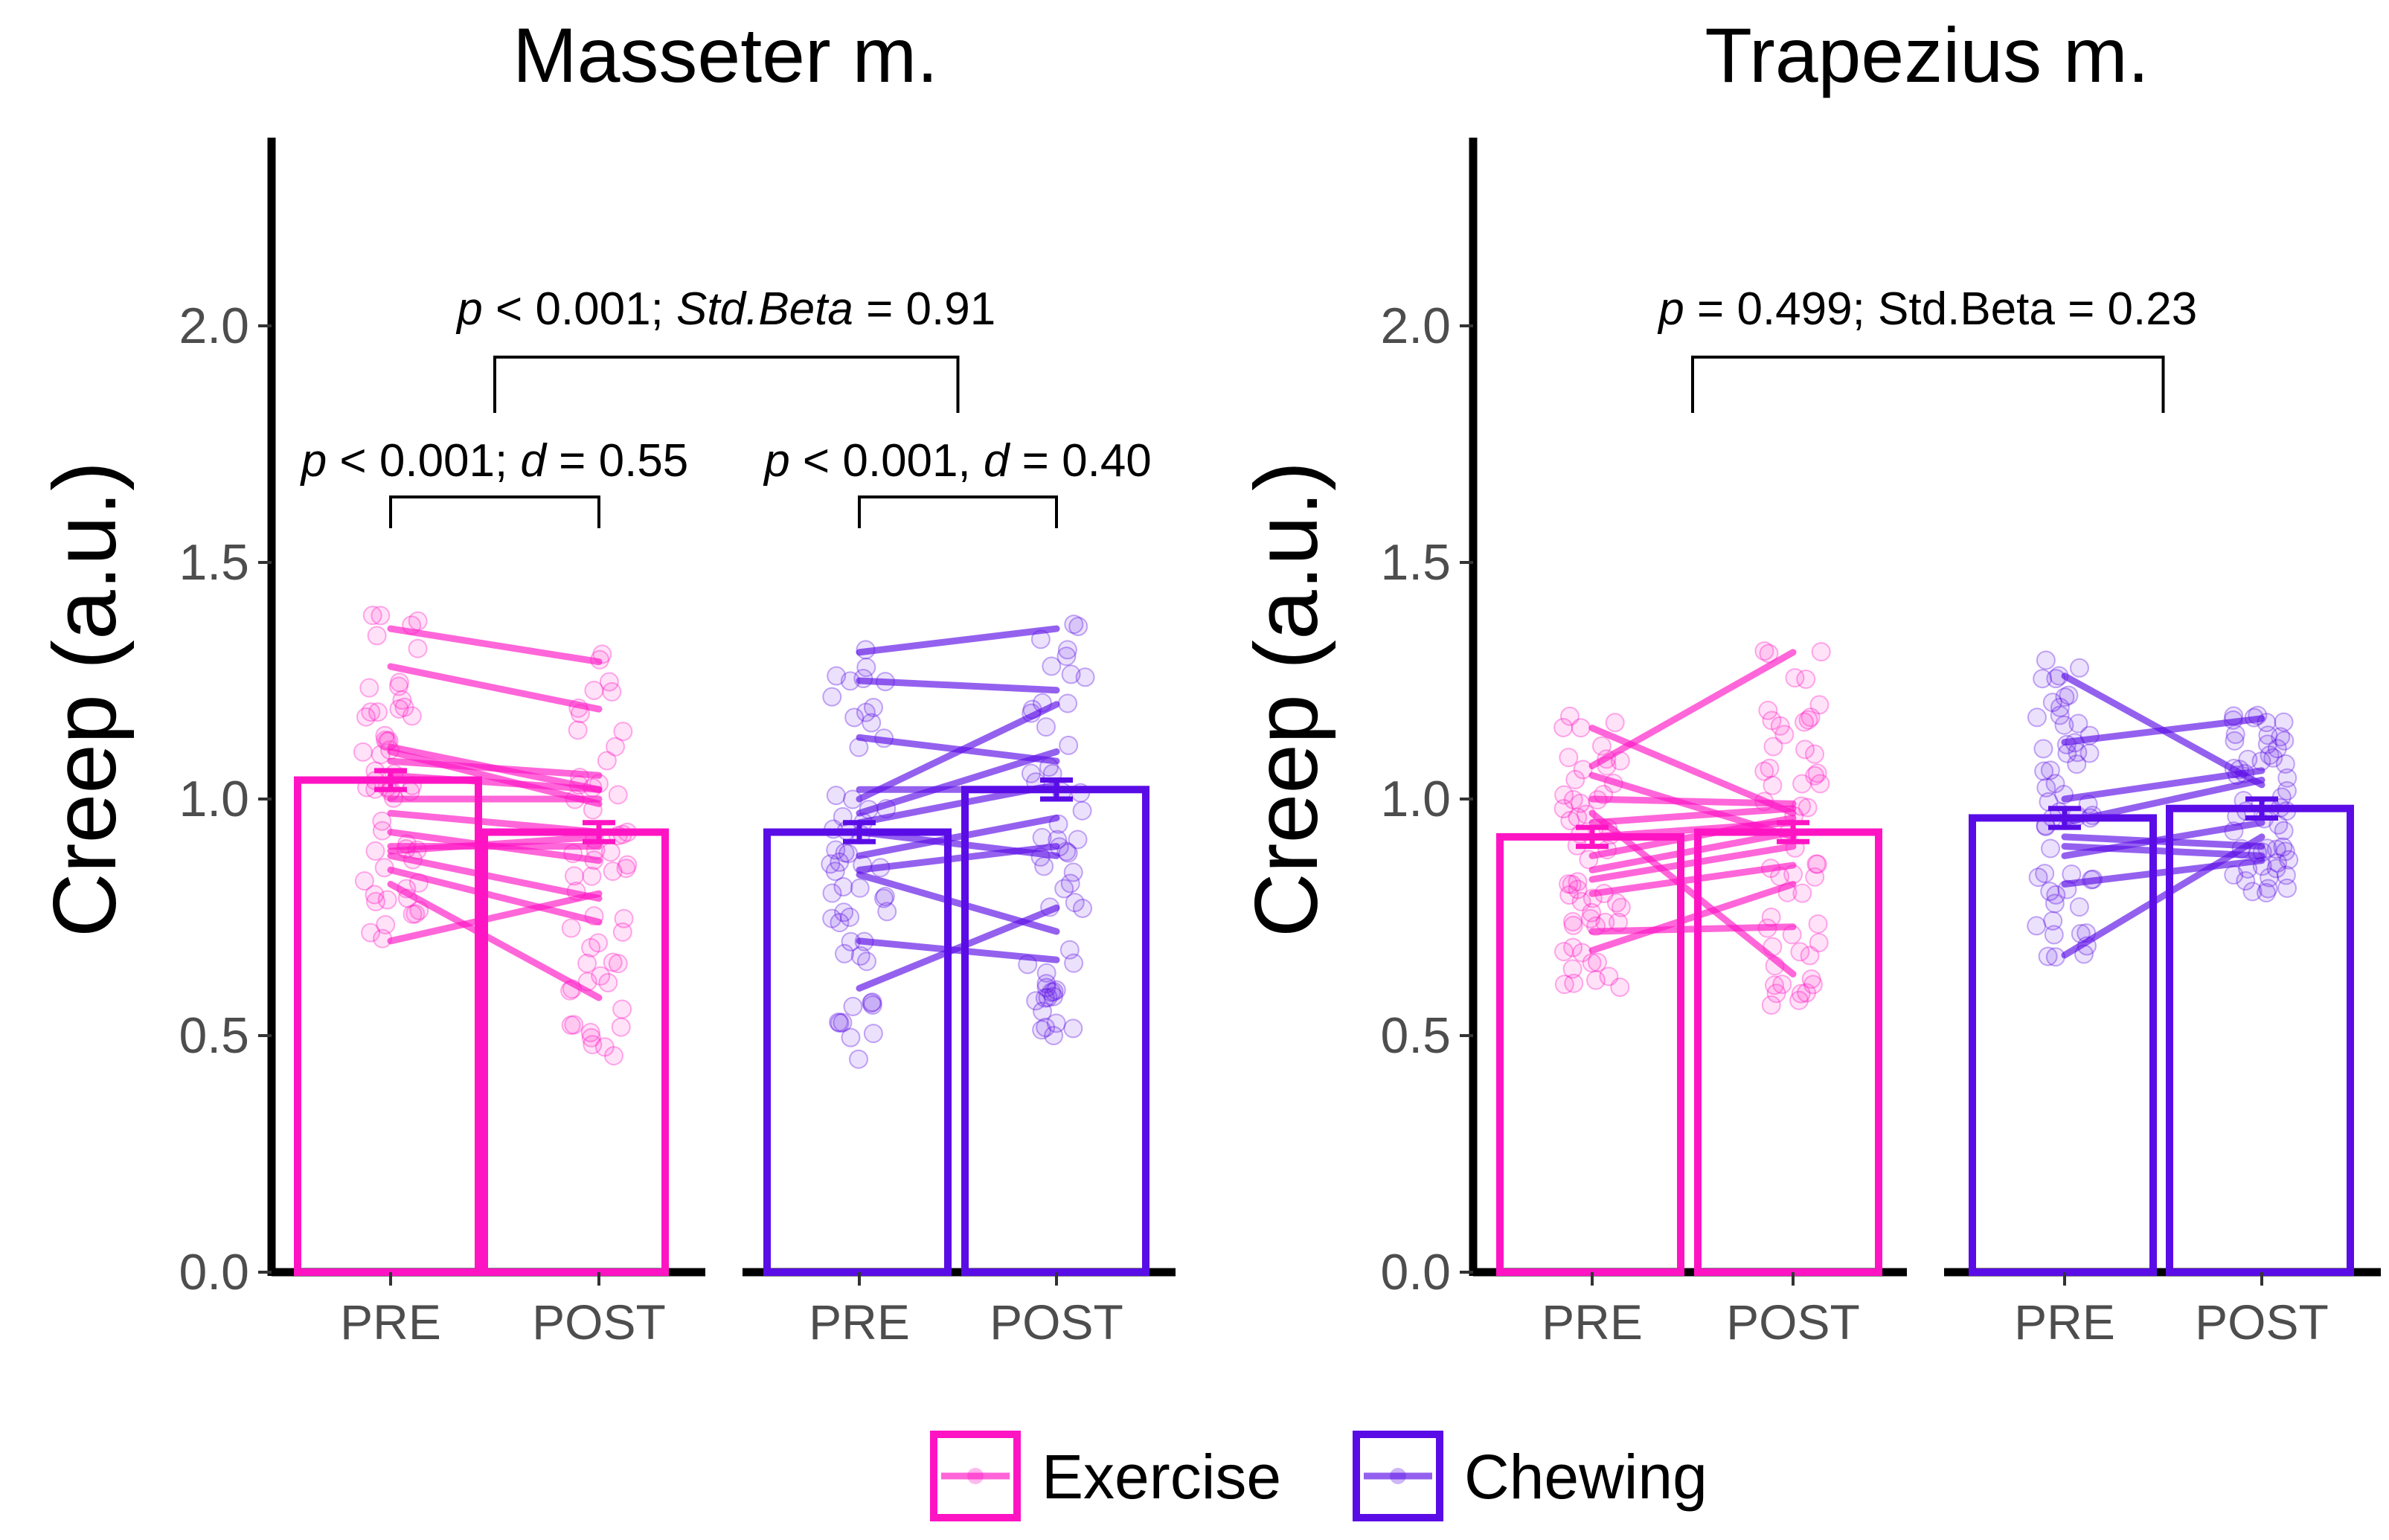  I want to click on group-chewing: PRE POST, so click(2162, 1000).